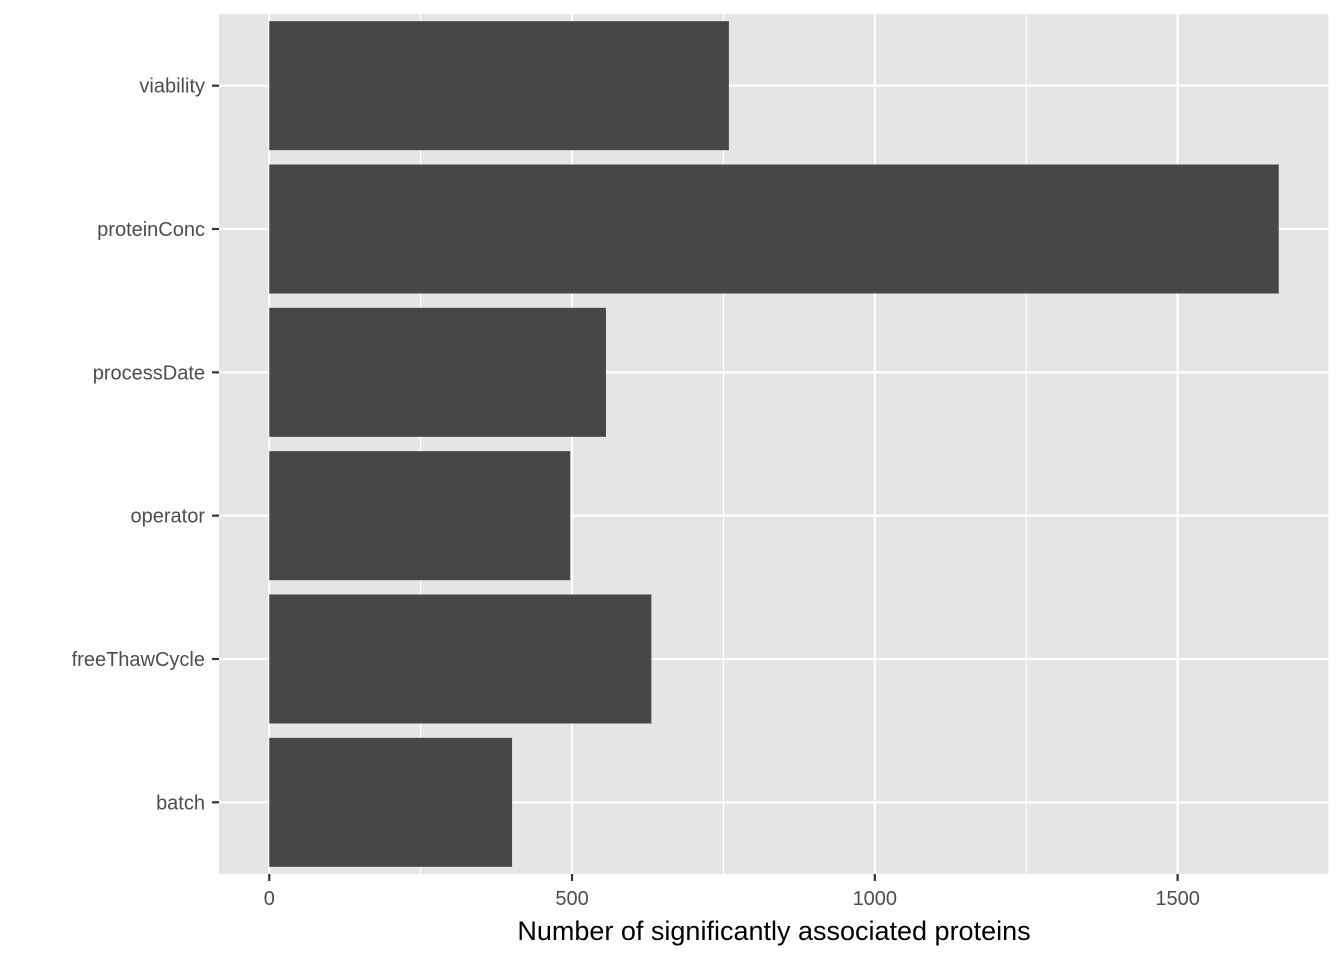  Describe the element at coordinates (774, 229) in the screenshot. I see `bar-proteinConc` at that location.